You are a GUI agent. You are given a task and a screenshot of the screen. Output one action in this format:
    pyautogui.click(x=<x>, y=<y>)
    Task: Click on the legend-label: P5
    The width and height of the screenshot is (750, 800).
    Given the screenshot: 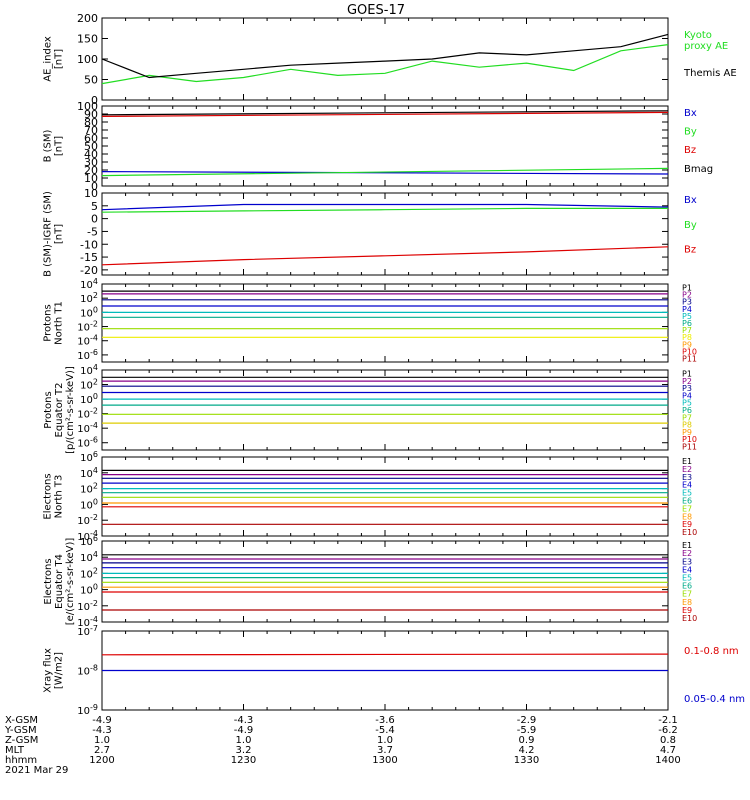 What is the action you would take?
    pyautogui.click(x=687, y=403)
    